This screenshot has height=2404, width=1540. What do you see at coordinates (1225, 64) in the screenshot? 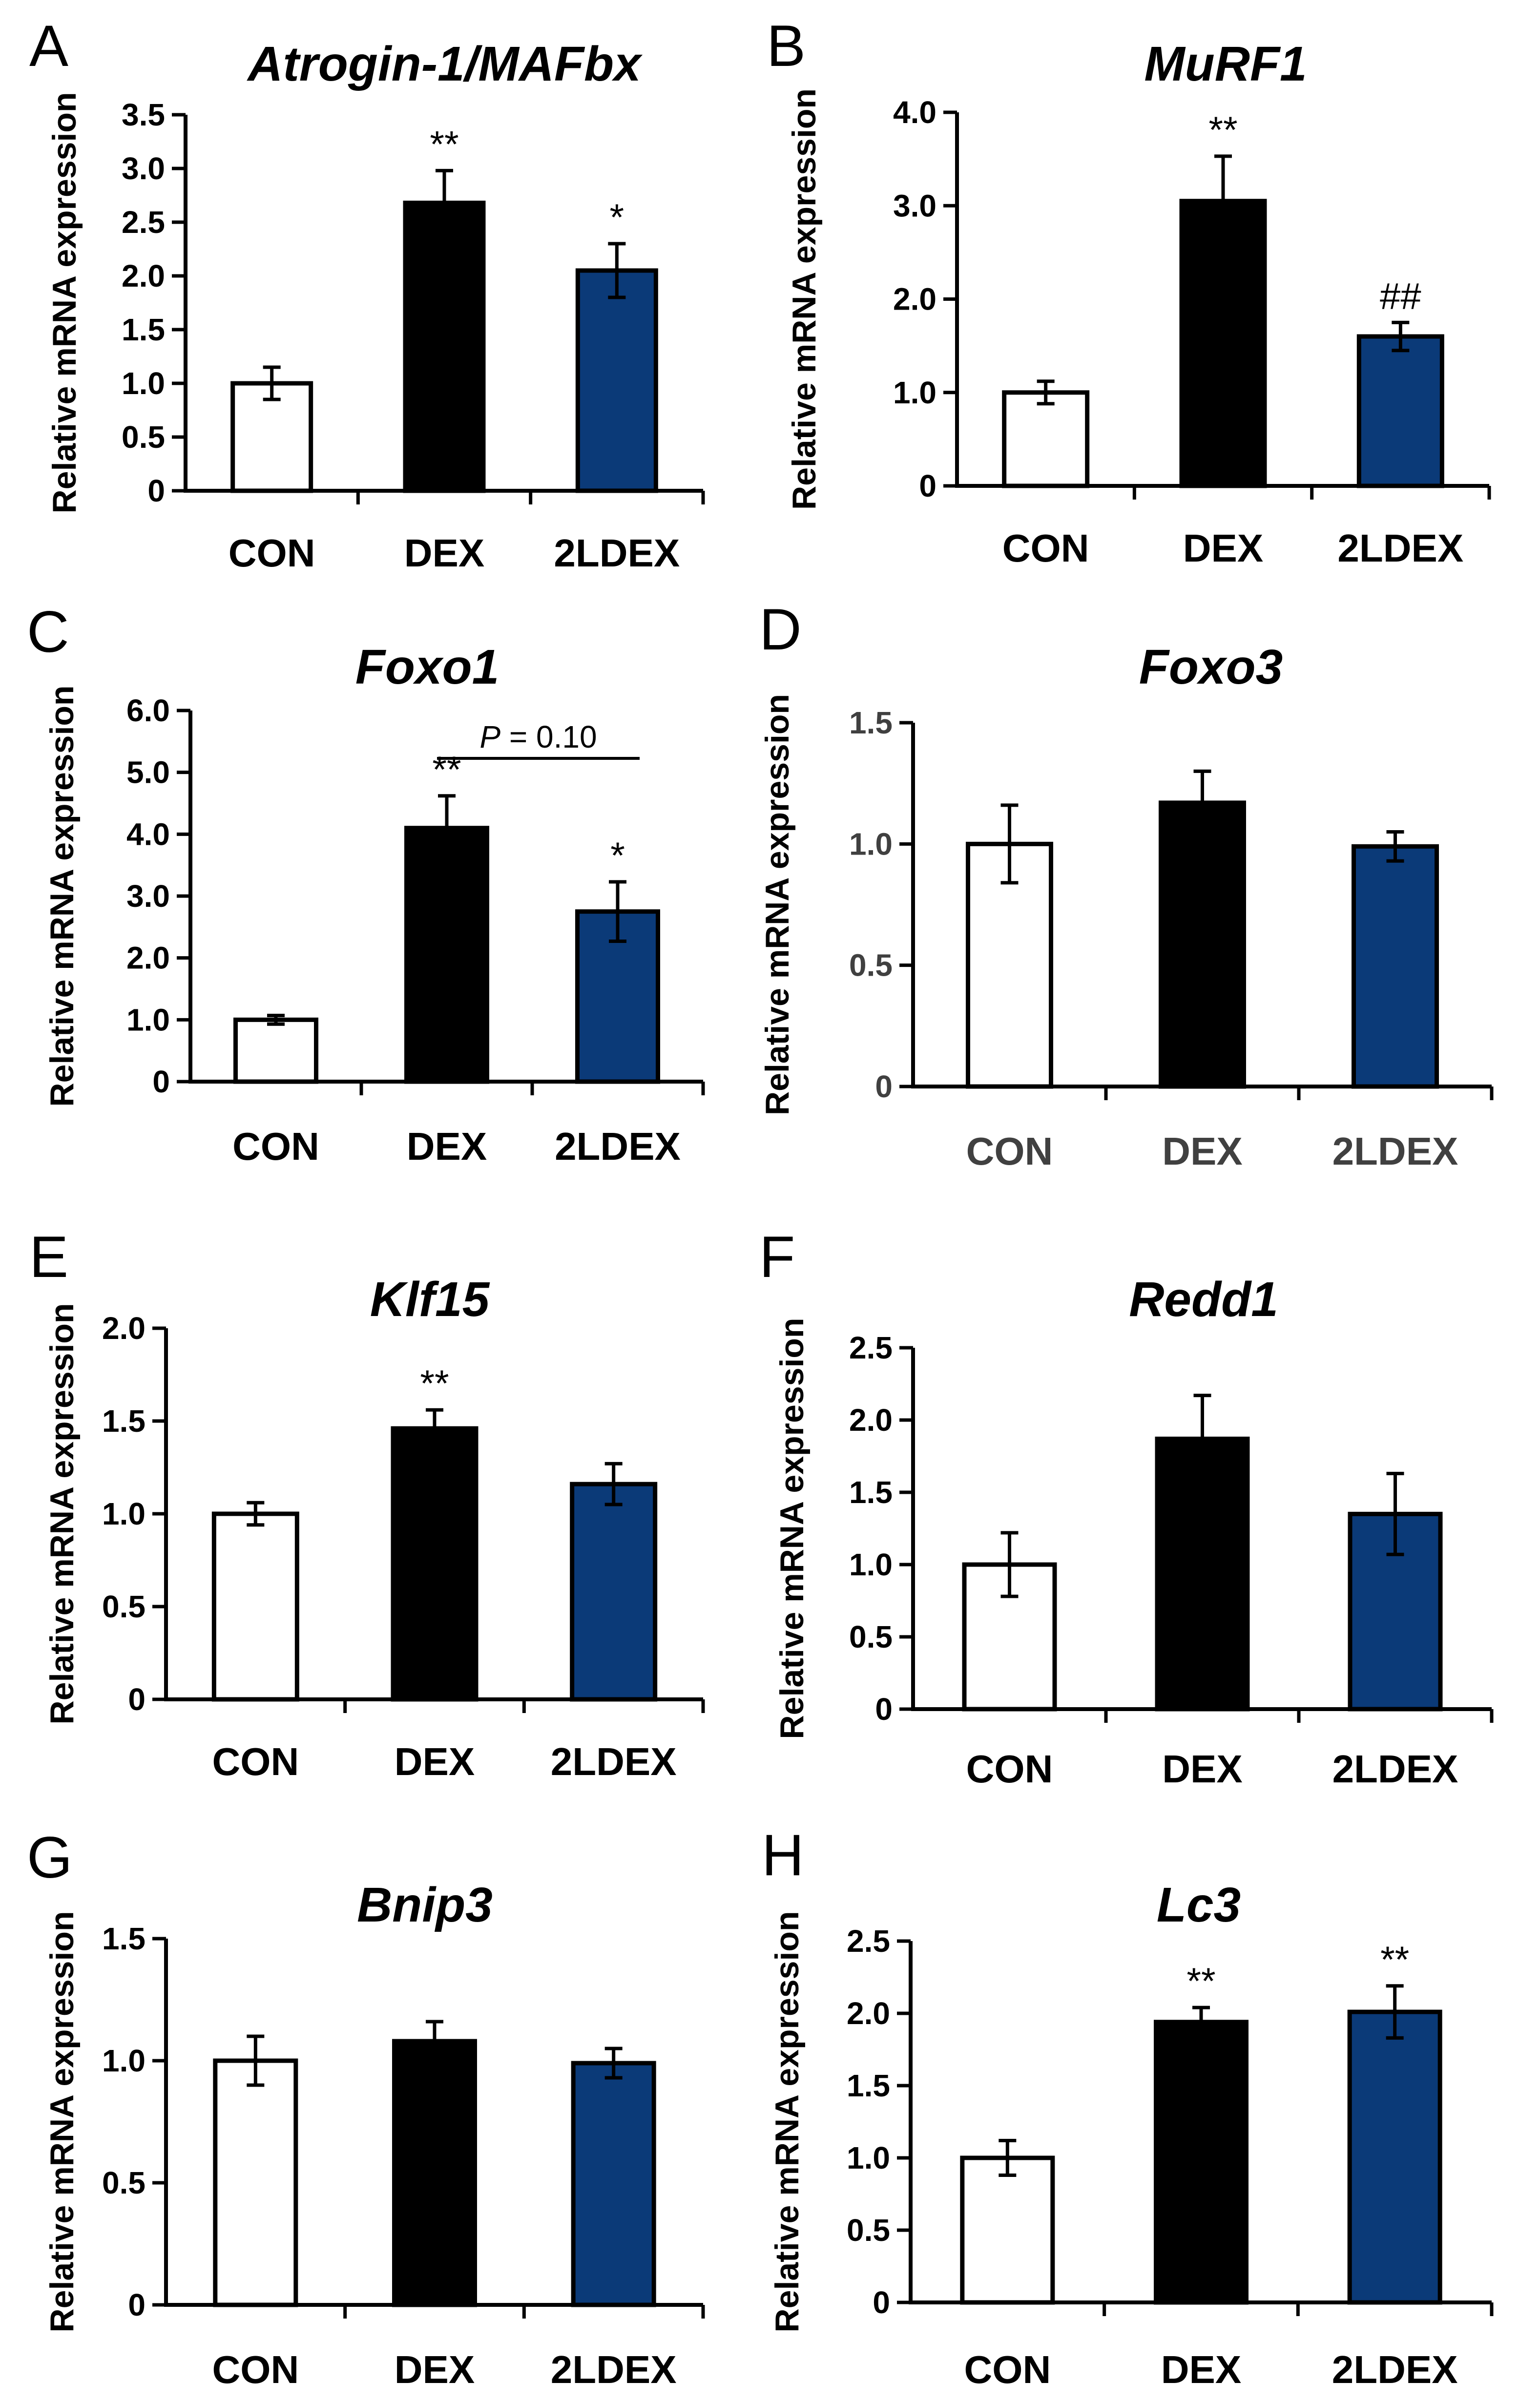
I see `chart-title: MuRF1` at bounding box center [1225, 64].